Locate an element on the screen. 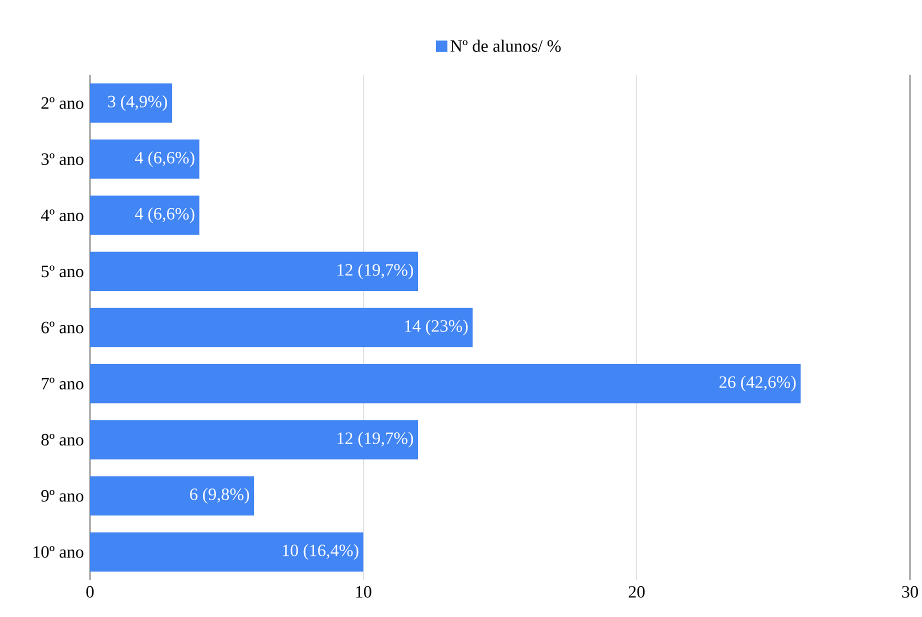 The height and width of the screenshot is (617, 922). data-label: 3 (4,9%) is located at coordinates (137, 103).